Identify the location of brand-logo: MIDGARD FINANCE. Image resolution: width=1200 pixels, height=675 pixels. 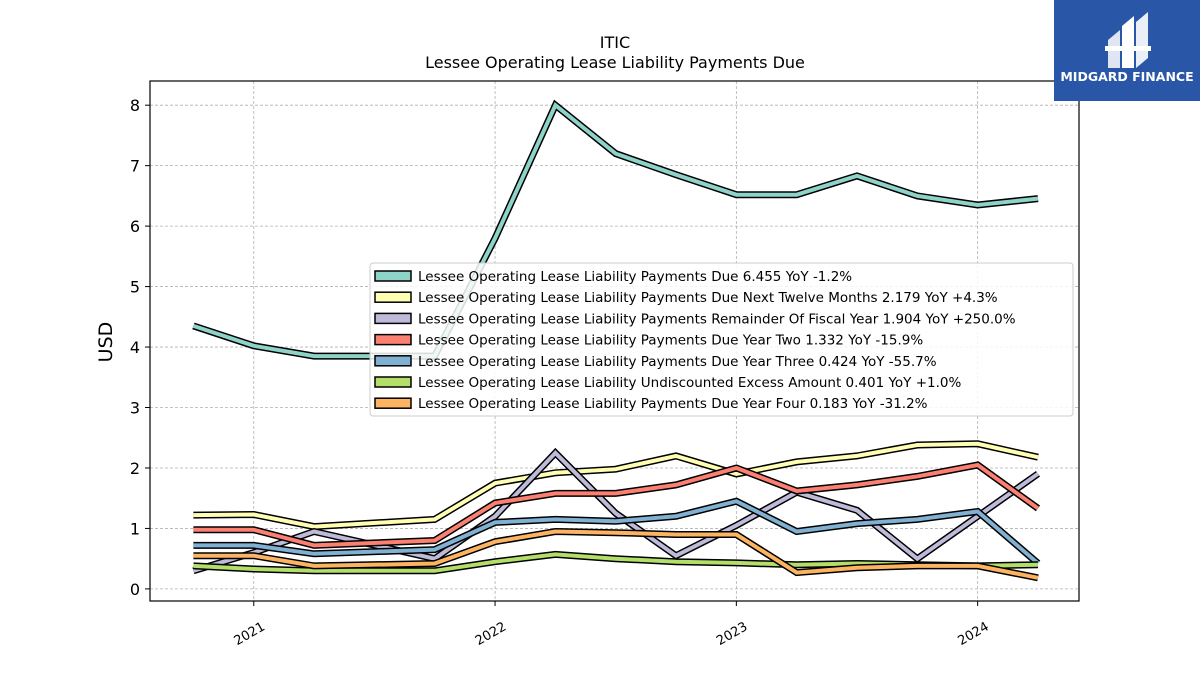
(1127, 50).